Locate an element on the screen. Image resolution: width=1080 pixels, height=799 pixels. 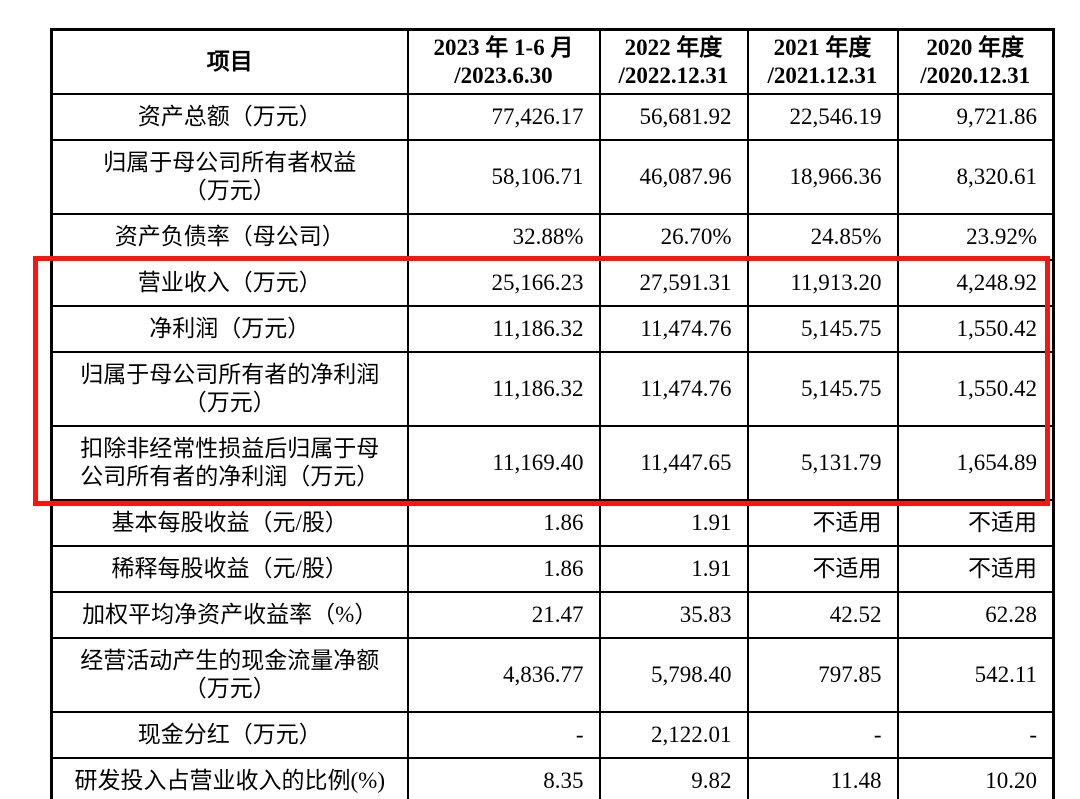
cell-value: 42.52 is located at coordinates (822, 615).